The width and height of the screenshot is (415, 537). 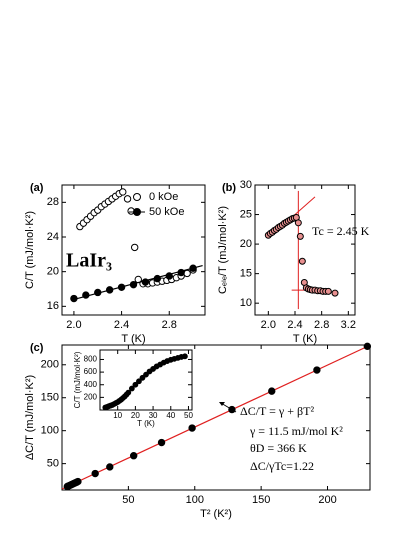 I want to click on x-axis-label: T² (K²), so click(x=216, y=514).